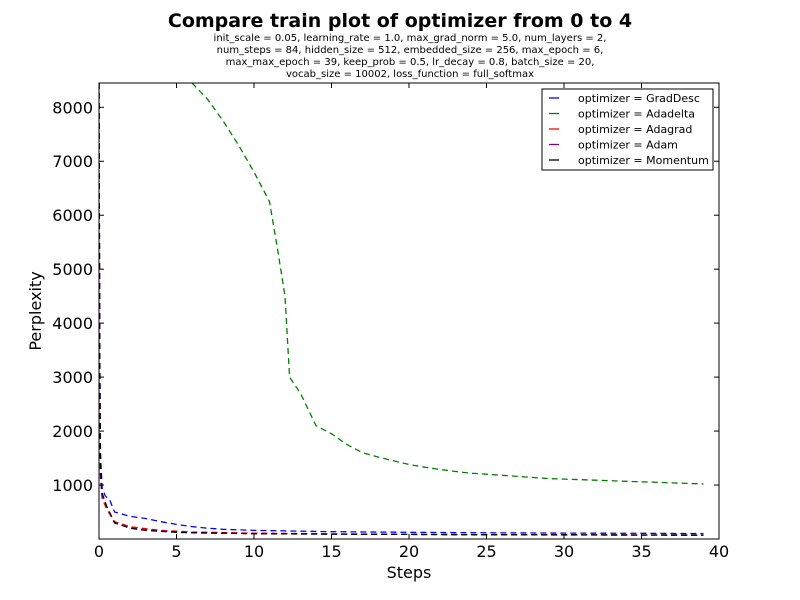  I want to click on y-tick-label: 4000, so click(72, 323).